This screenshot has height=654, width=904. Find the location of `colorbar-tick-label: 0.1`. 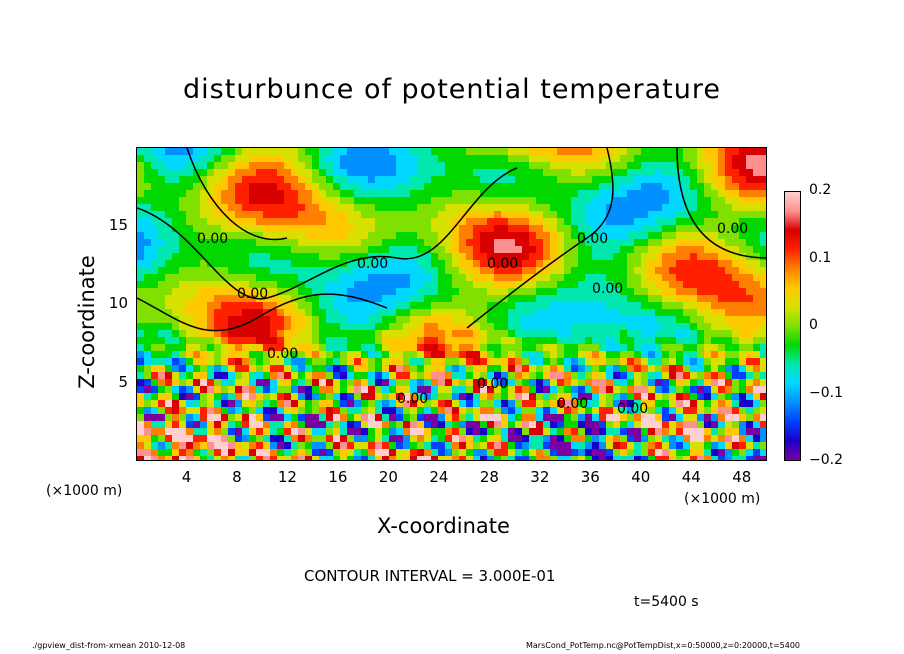

colorbar-tick-label: 0.1 is located at coordinates (820, 257).